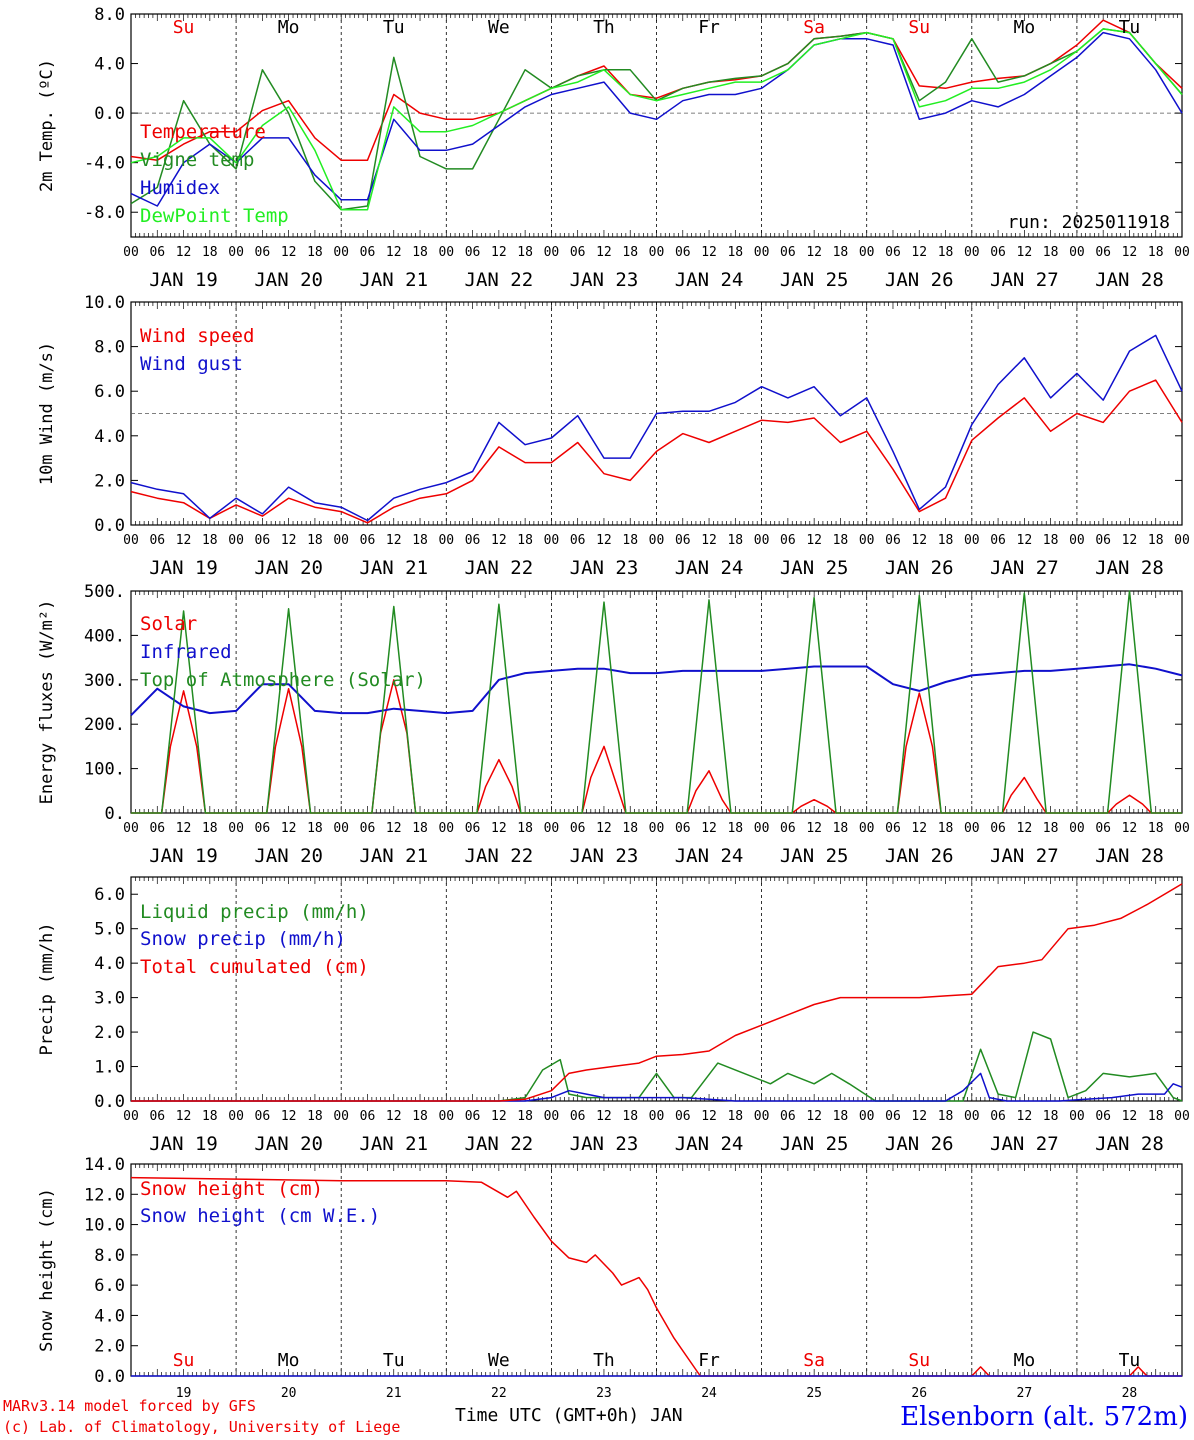 Image resolution: width=1194 pixels, height=1440 pixels. Describe the element at coordinates (499, 1393) in the screenshot. I see `day-number-label: 22` at that location.